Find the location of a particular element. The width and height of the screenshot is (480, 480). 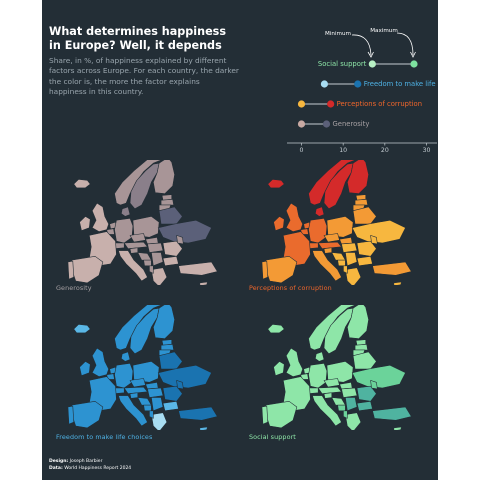

dumbbell-min-social-support is located at coordinates (372, 64).